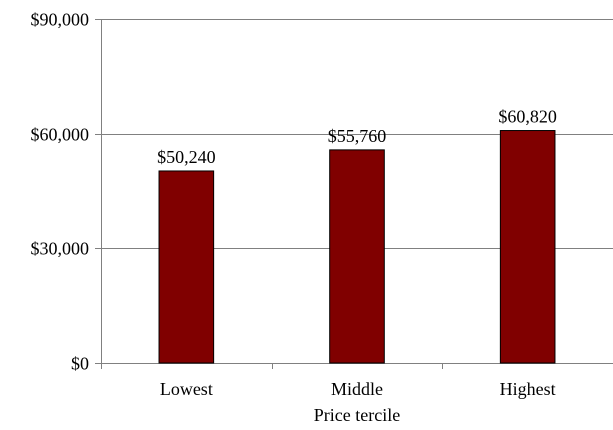 The height and width of the screenshot is (430, 613). I want to click on y-tick-labels: $0 $30,000 $60,000 $90,000, so click(60, 192).